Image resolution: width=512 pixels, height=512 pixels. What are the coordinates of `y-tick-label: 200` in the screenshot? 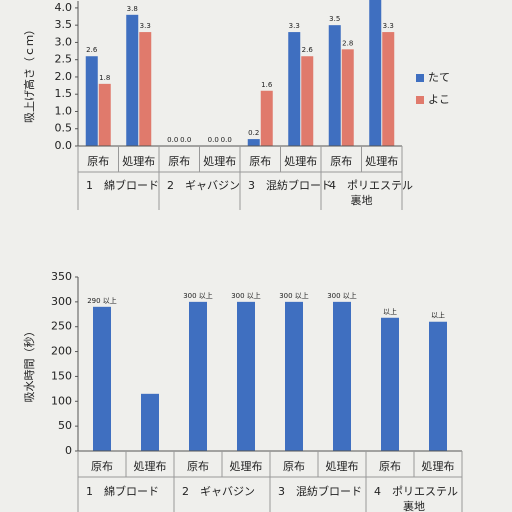 It's located at (61, 351).